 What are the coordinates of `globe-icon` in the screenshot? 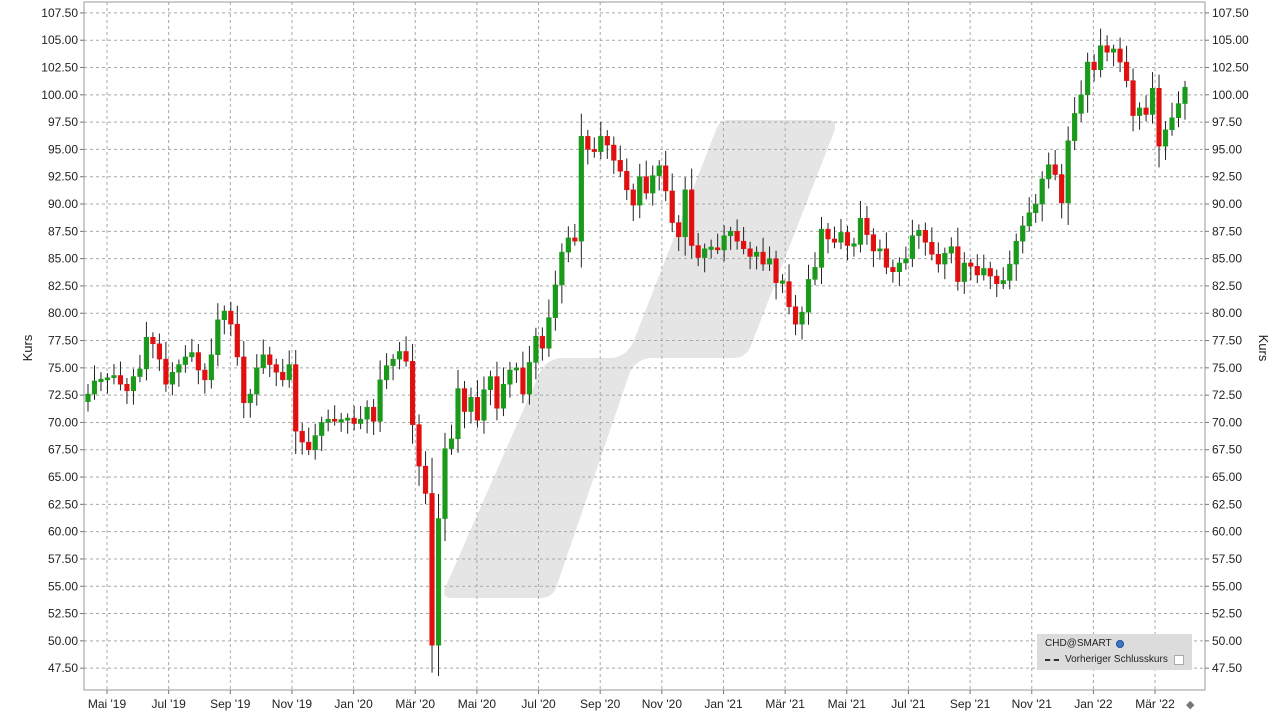 It's located at (1119, 643).